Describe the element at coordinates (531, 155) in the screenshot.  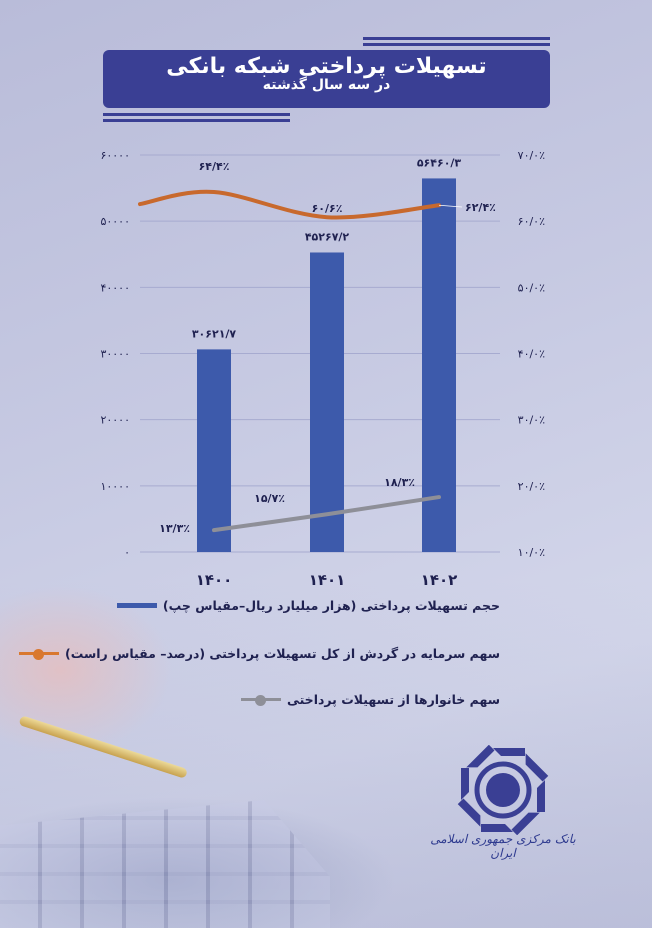
I see `right-tick-label: ۷۰/۰٪` at that location.